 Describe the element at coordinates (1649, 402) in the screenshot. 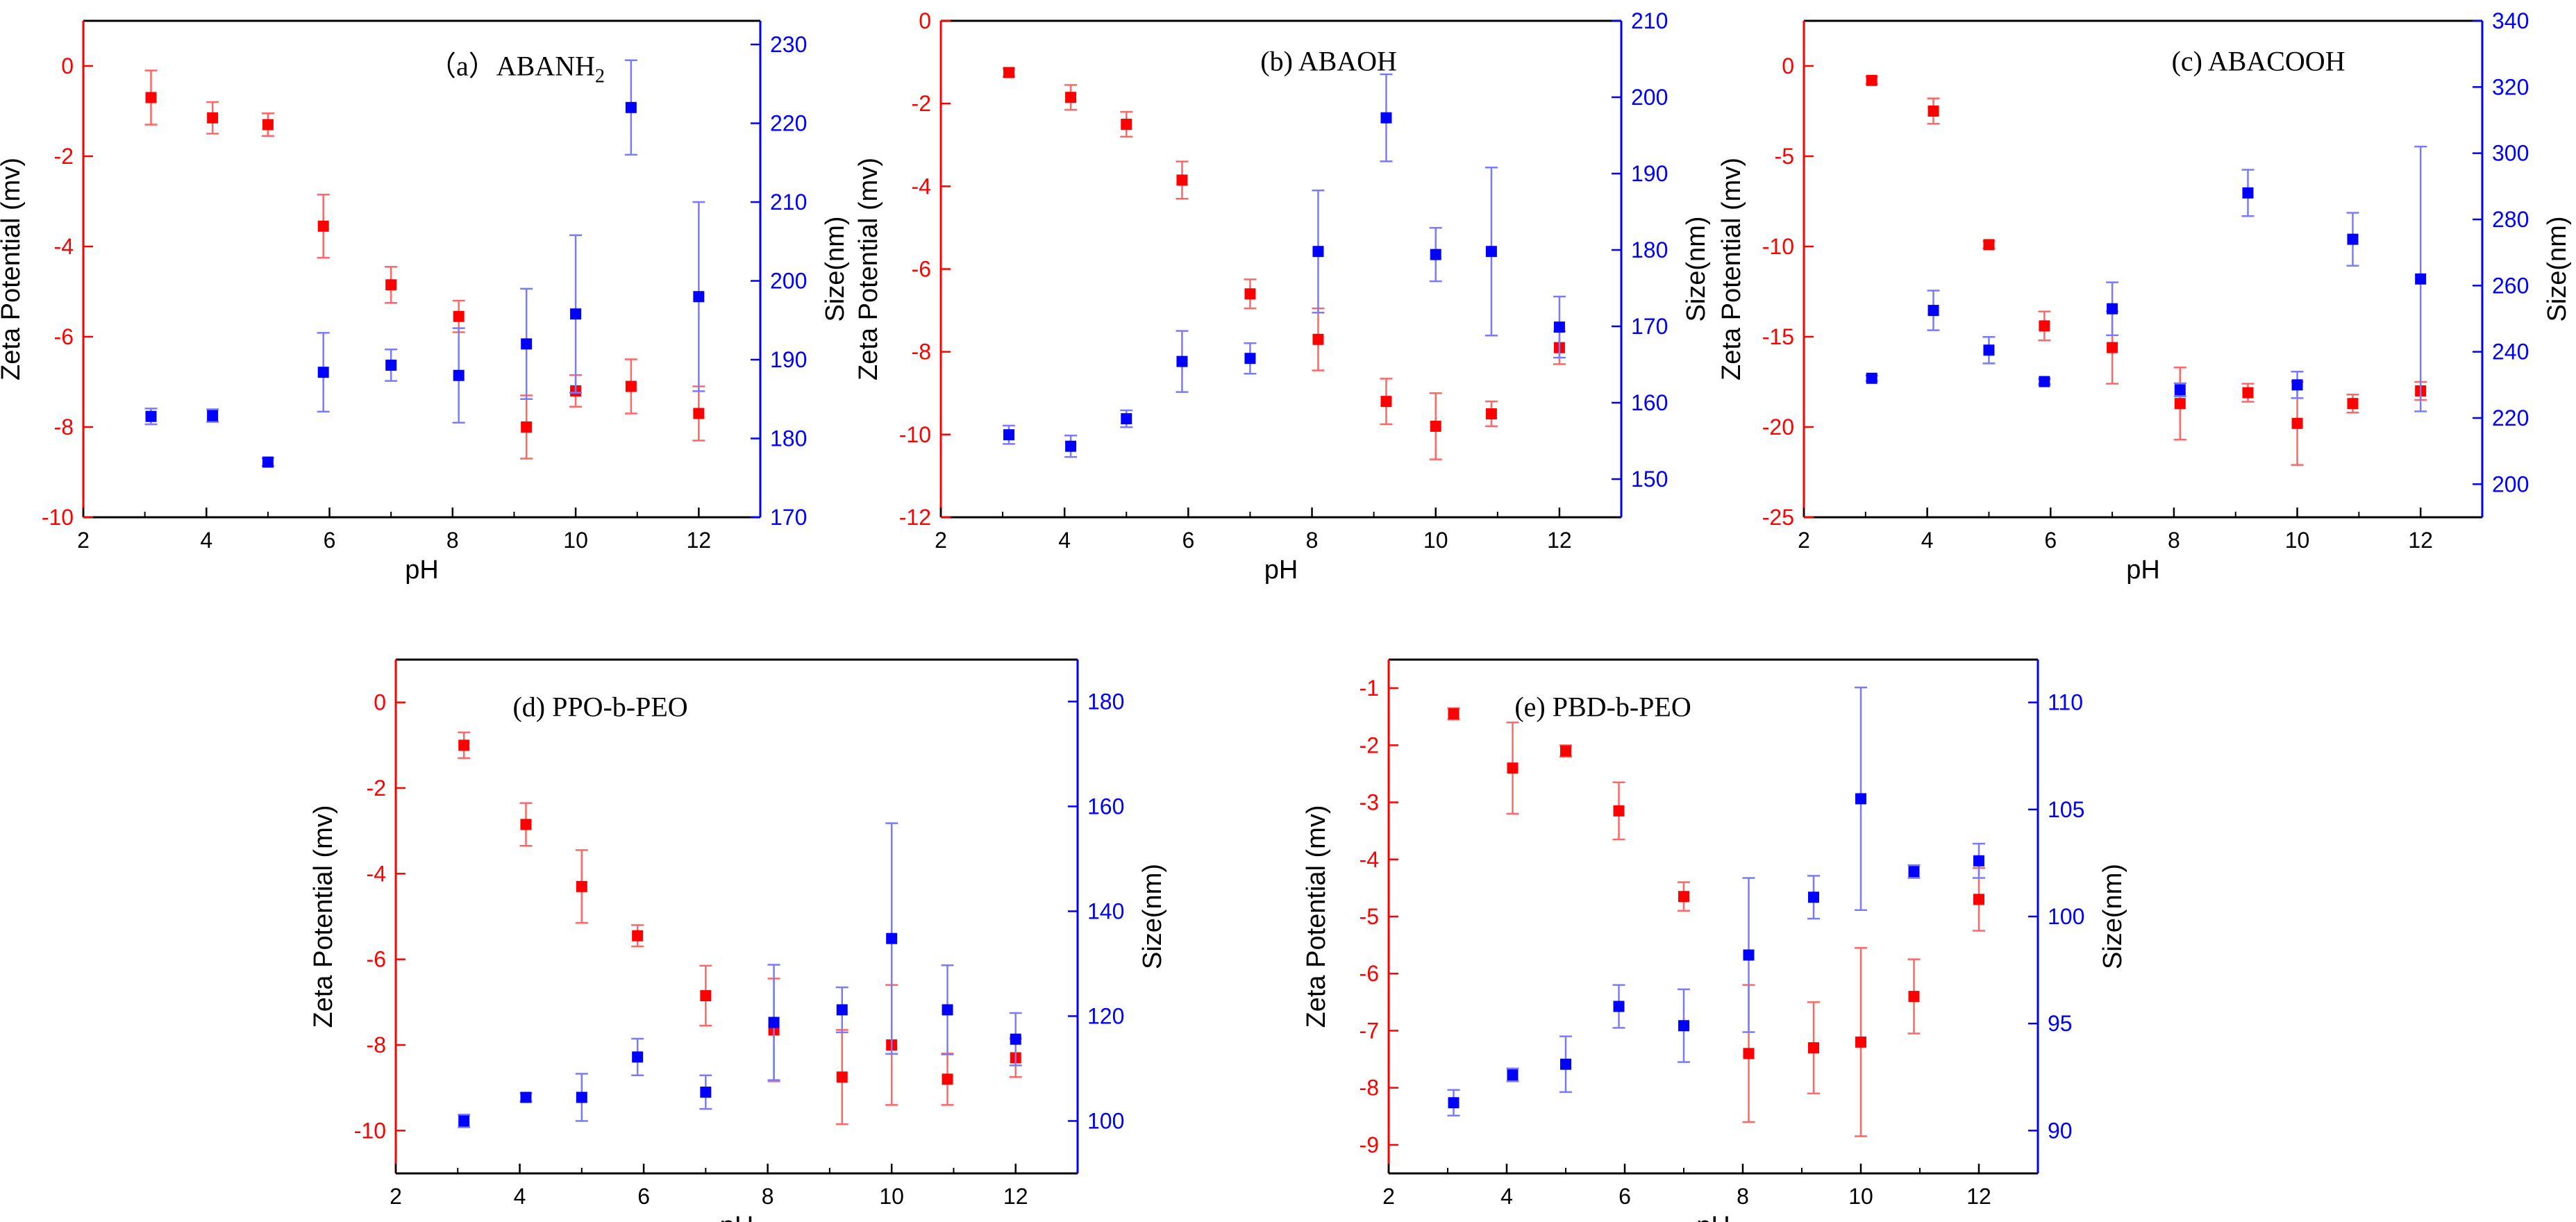

I see `right-y-tick-label: 160` at that location.